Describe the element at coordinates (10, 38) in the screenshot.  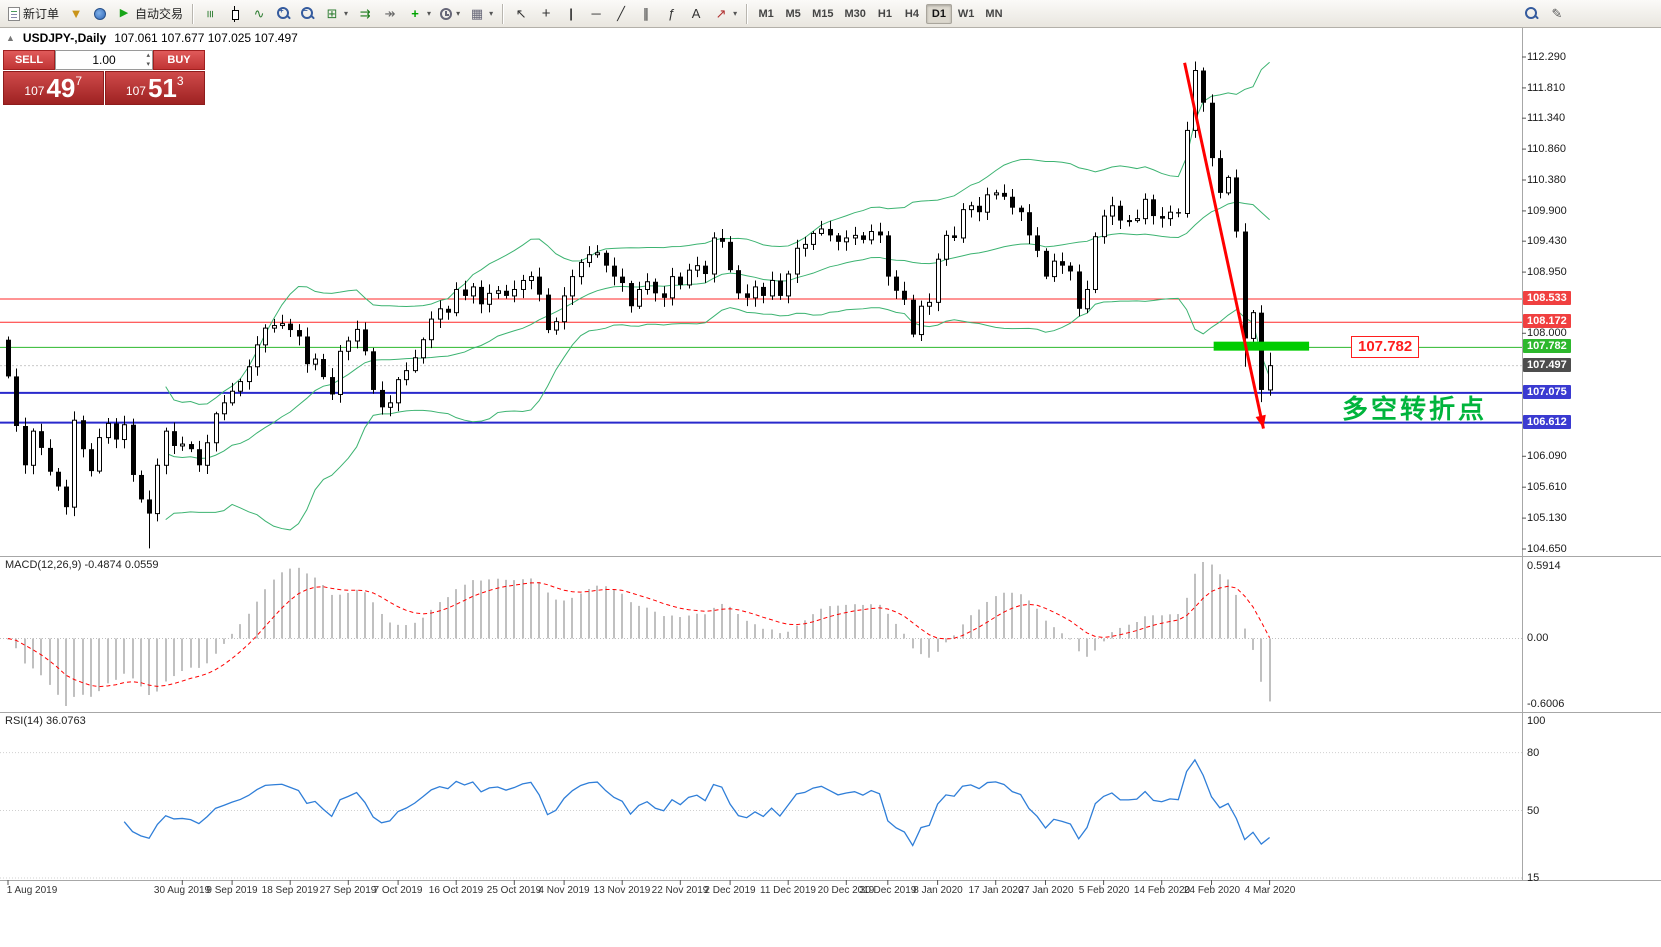
I see `one-click-toggle-icon: ▲` at that location.